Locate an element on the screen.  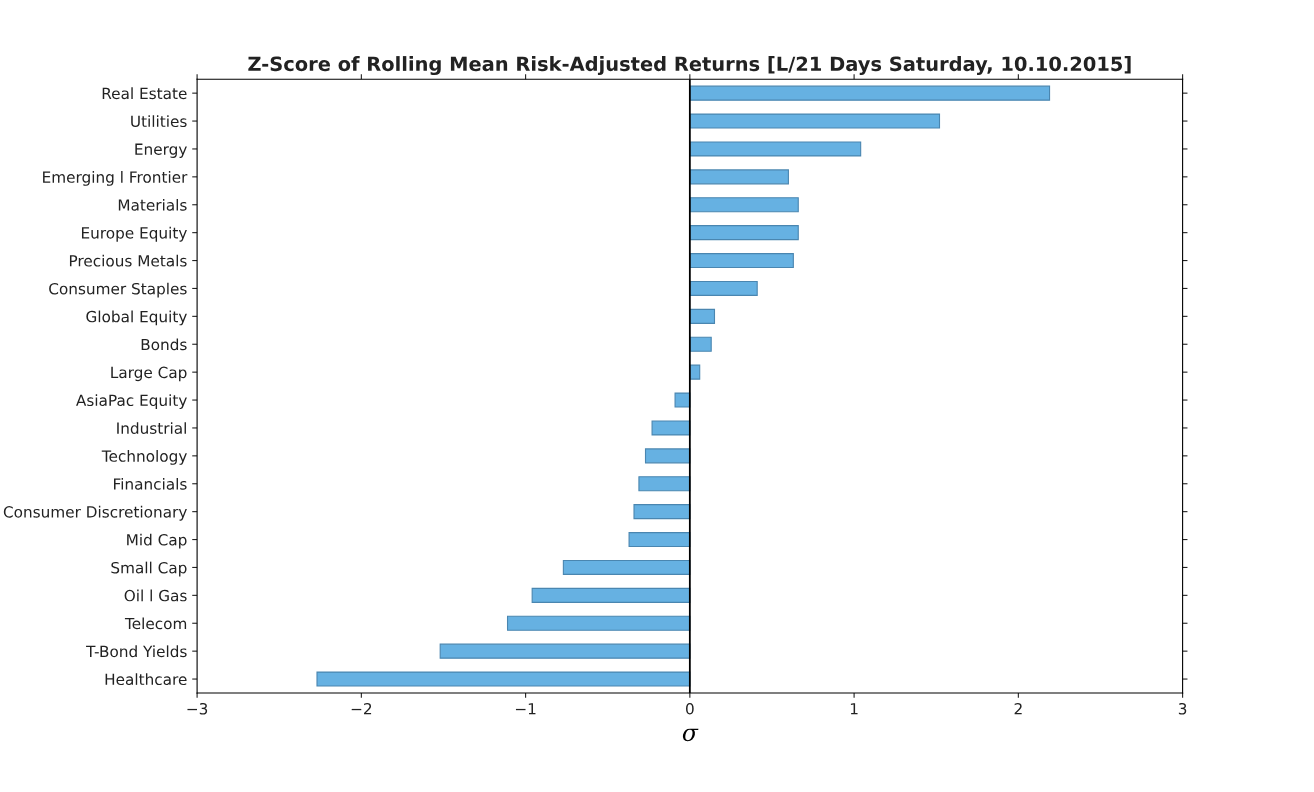
x-tick-label: −1 is located at coordinates (525, 709).